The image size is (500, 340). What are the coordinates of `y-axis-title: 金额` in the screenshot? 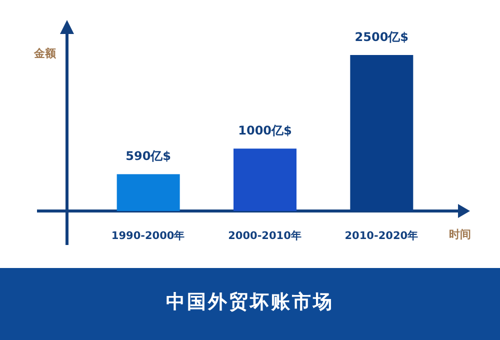 It's located at (45, 53).